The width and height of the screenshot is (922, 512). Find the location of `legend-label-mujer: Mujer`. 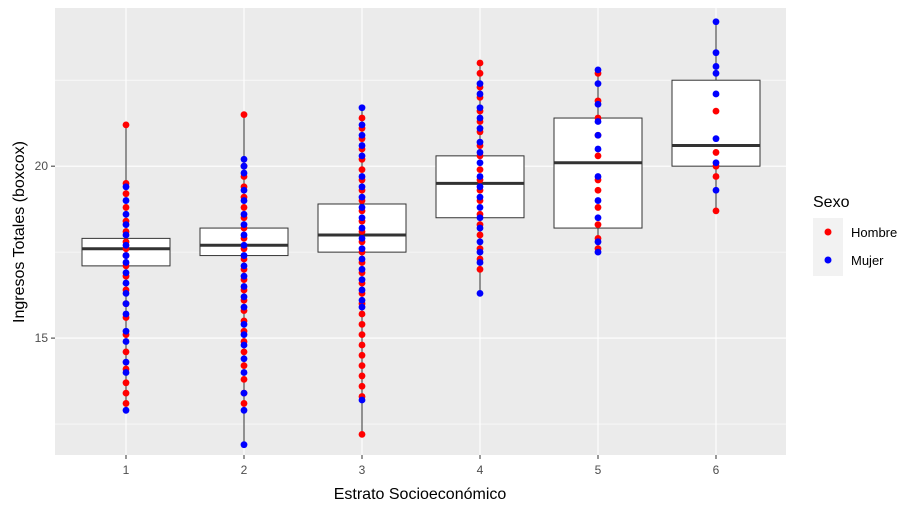

legend-label-mujer: Mujer is located at coordinates (867, 260).